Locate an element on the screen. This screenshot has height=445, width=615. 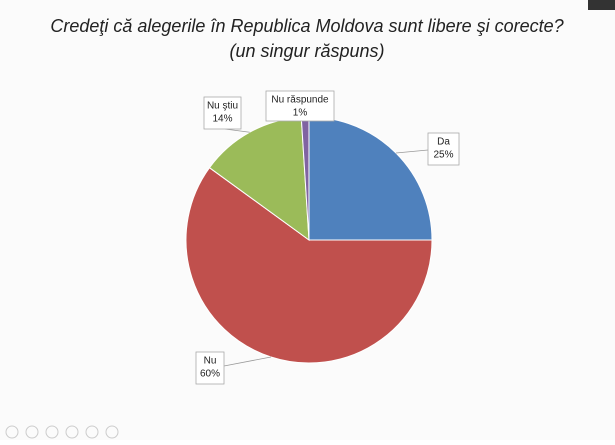
slice-value-label: 1% is located at coordinates (300, 113).